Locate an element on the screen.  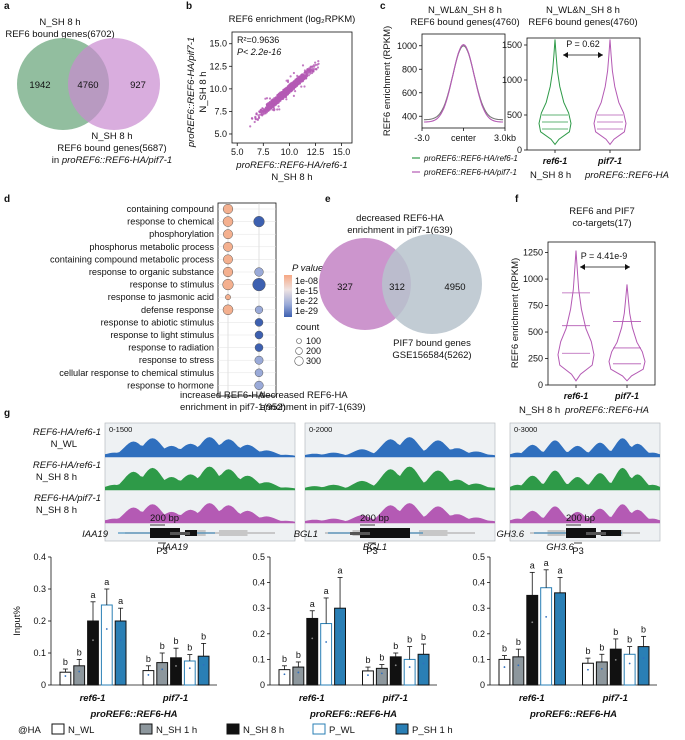
violin-f-title-1: REF6 and PIF7 is located at coordinates (601, 211).